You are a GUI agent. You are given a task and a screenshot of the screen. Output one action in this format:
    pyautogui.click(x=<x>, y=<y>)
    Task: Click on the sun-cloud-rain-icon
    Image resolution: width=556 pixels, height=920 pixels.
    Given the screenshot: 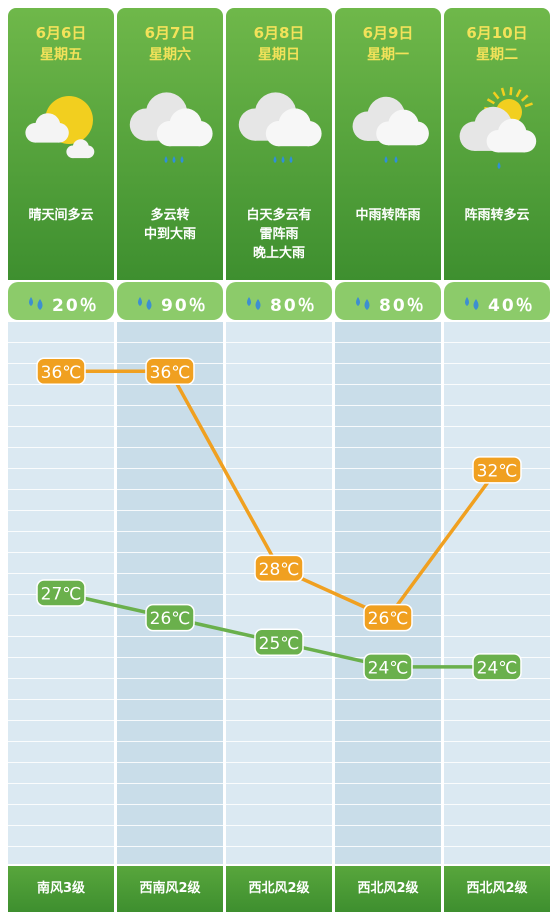 What is the action you would take?
    pyautogui.click(x=497, y=128)
    